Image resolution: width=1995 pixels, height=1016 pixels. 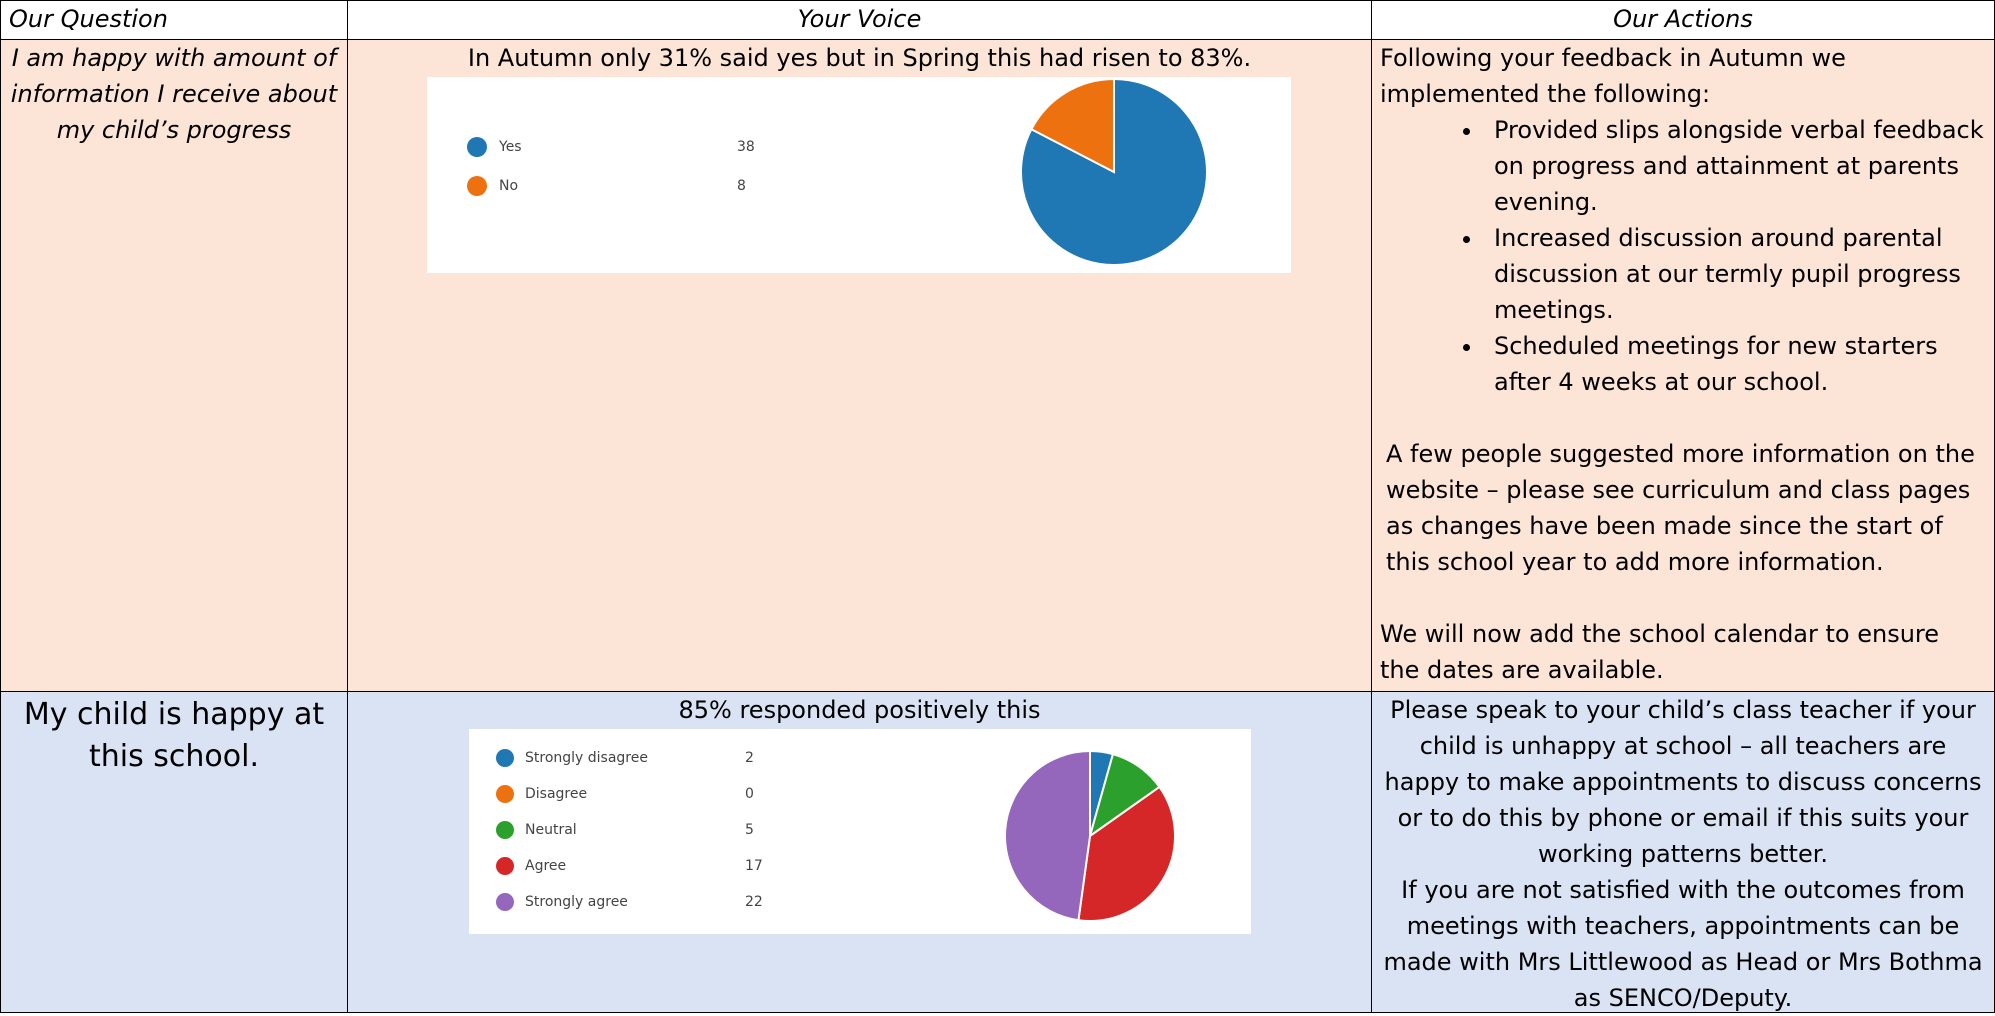 What do you see at coordinates (510, 147) in the screenshot?
I see `legend-label: Yes` at bounding box center [510, 147].